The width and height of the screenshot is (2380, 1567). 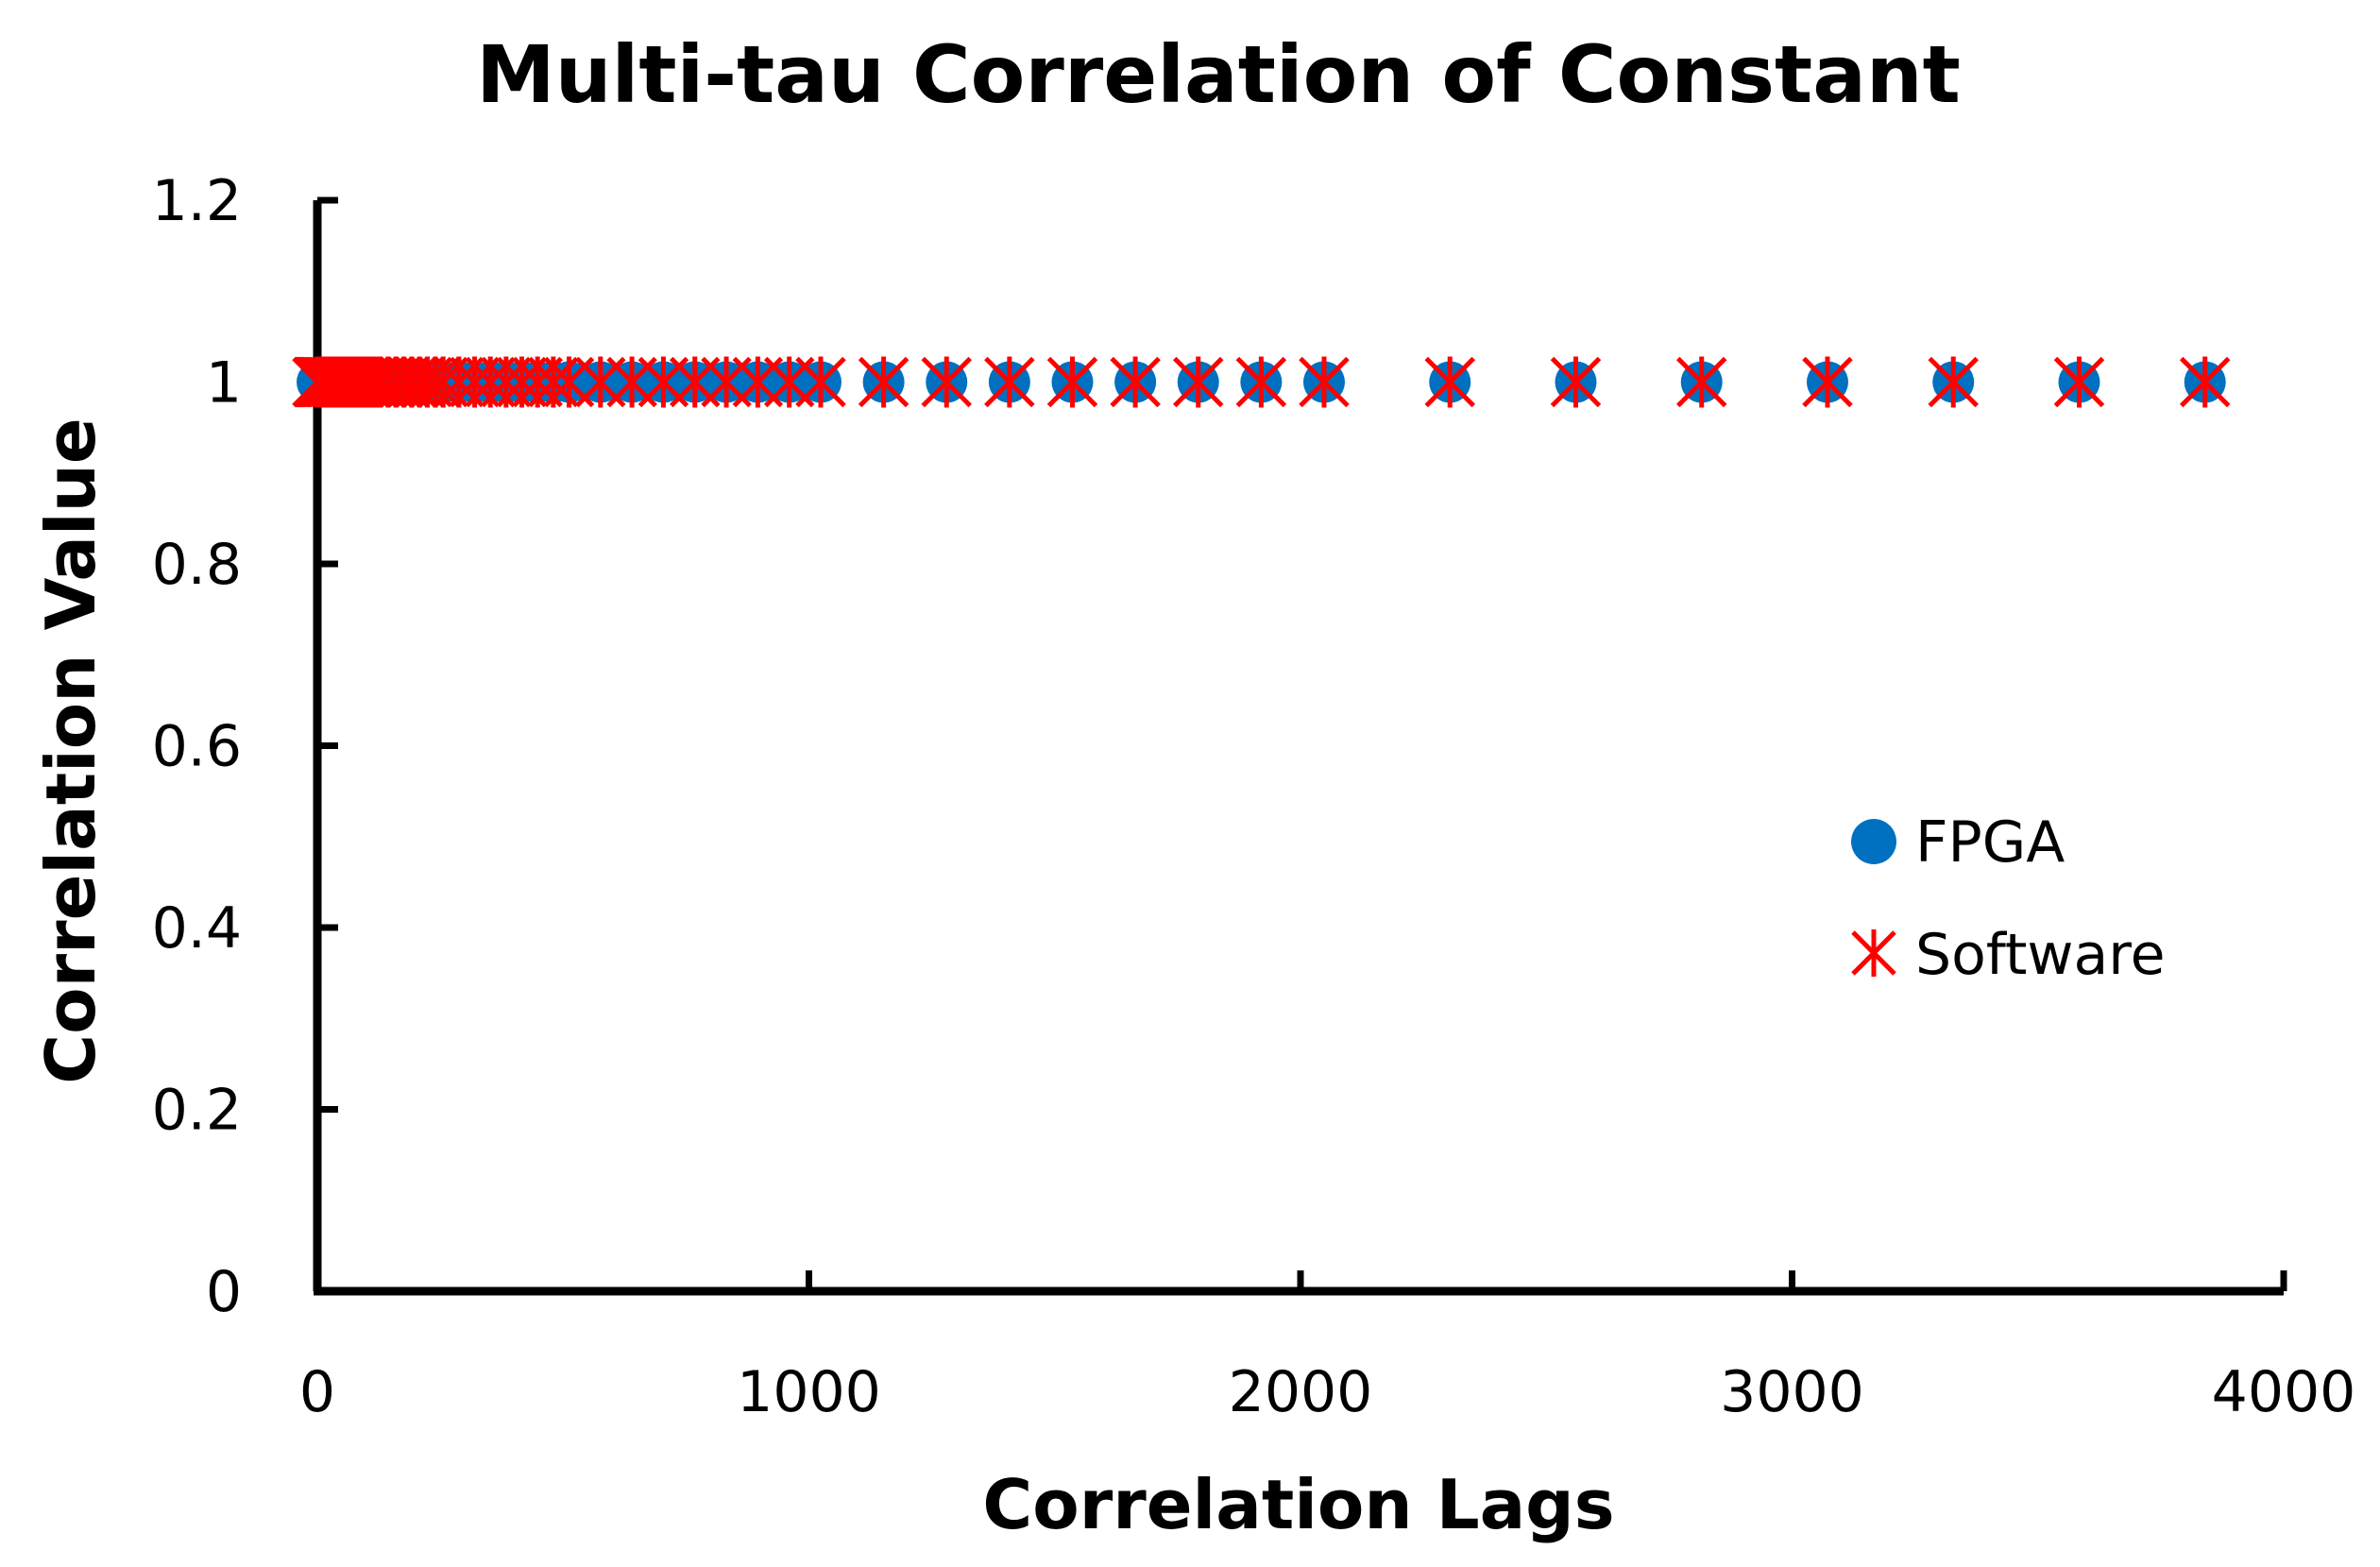 I want to click on legend-fpga-marker, so click(x=1873, y=842).